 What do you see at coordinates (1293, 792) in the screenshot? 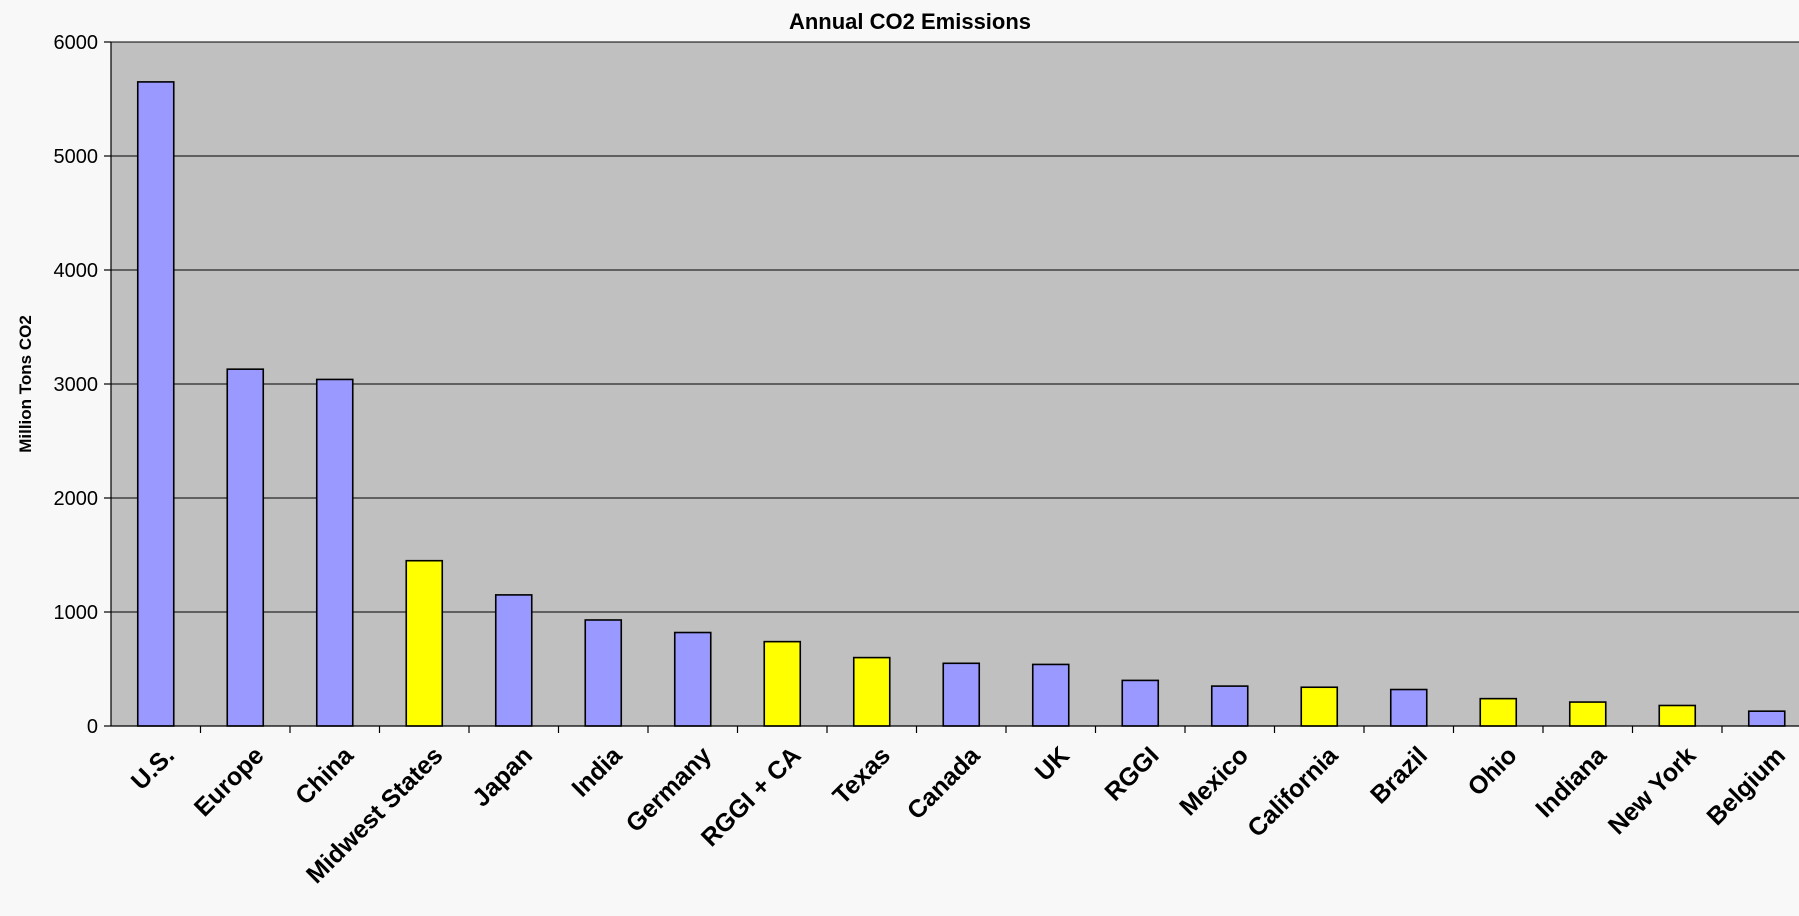
I see `x-tick-label: California` at bounding box center [1293, 792].